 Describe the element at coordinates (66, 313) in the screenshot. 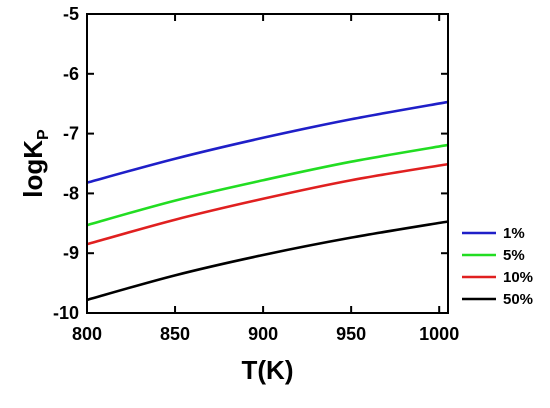

I see `y-tick-label: -10` at that location.